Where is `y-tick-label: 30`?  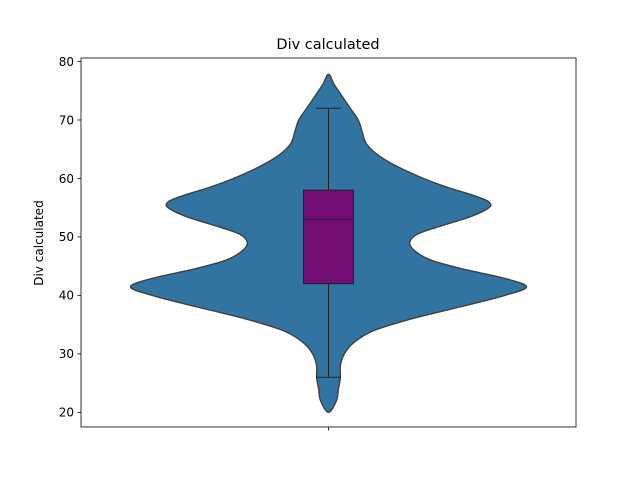
y-tick-label: 30 is located at coordinates (66, 354).